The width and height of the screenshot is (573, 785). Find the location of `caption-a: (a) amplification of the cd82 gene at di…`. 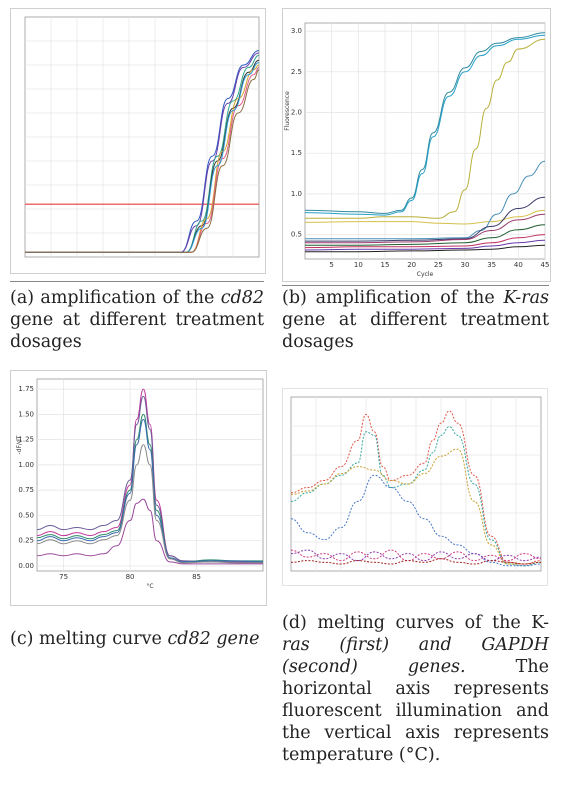

caption-a: (a) amplification of the cd82 gene at di… is located at coordinates (137, 320).